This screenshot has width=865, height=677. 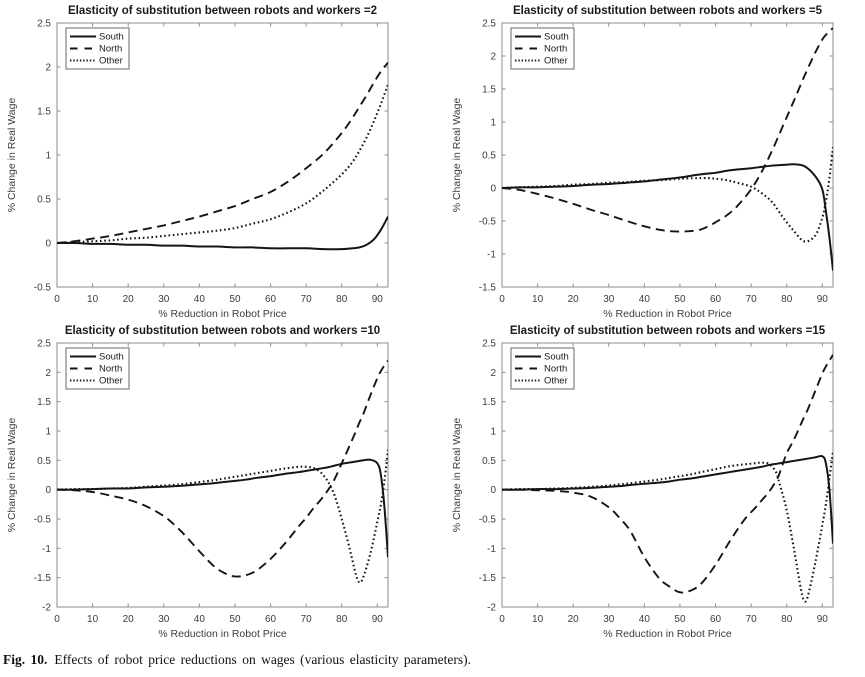 What do you see at coordinates (25, 659) in the screenshot?
I see `figure-caption-label: Fig. 10.` at bounding box center [25, 659].